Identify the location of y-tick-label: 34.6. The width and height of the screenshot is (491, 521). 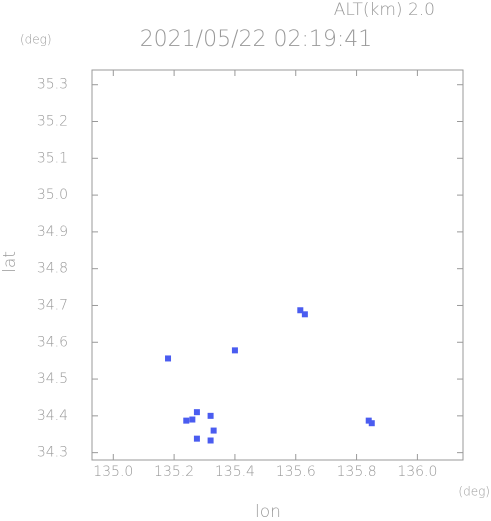
(52, 342).